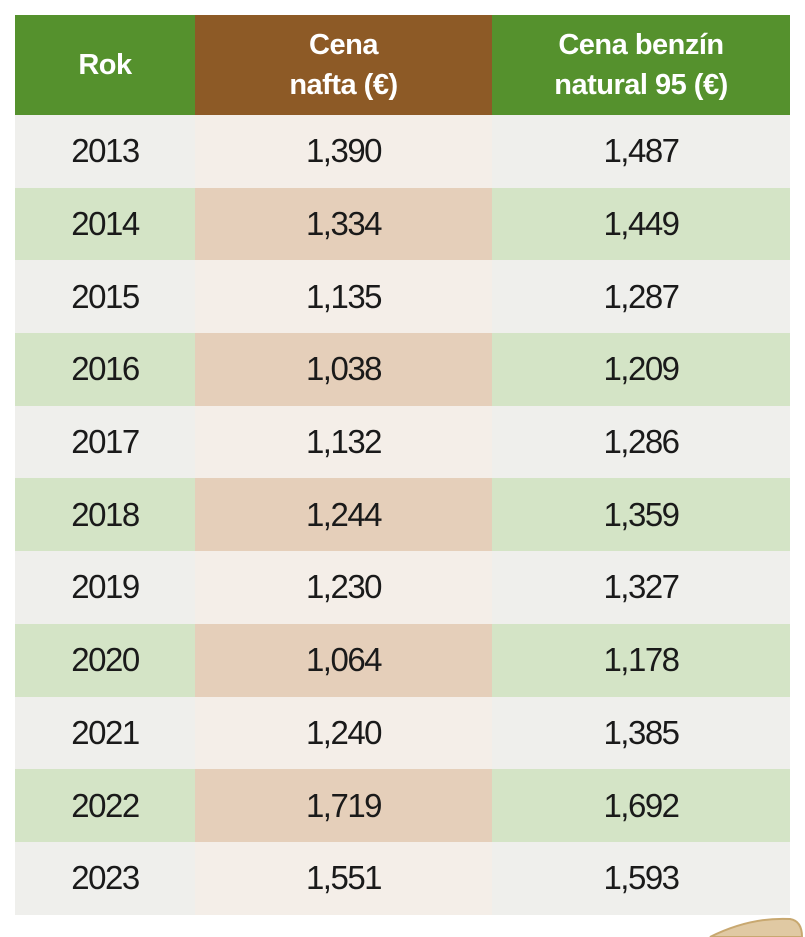 The image size is (805, 937). I want to click on price-cell: 1,178, so click(641, 660).